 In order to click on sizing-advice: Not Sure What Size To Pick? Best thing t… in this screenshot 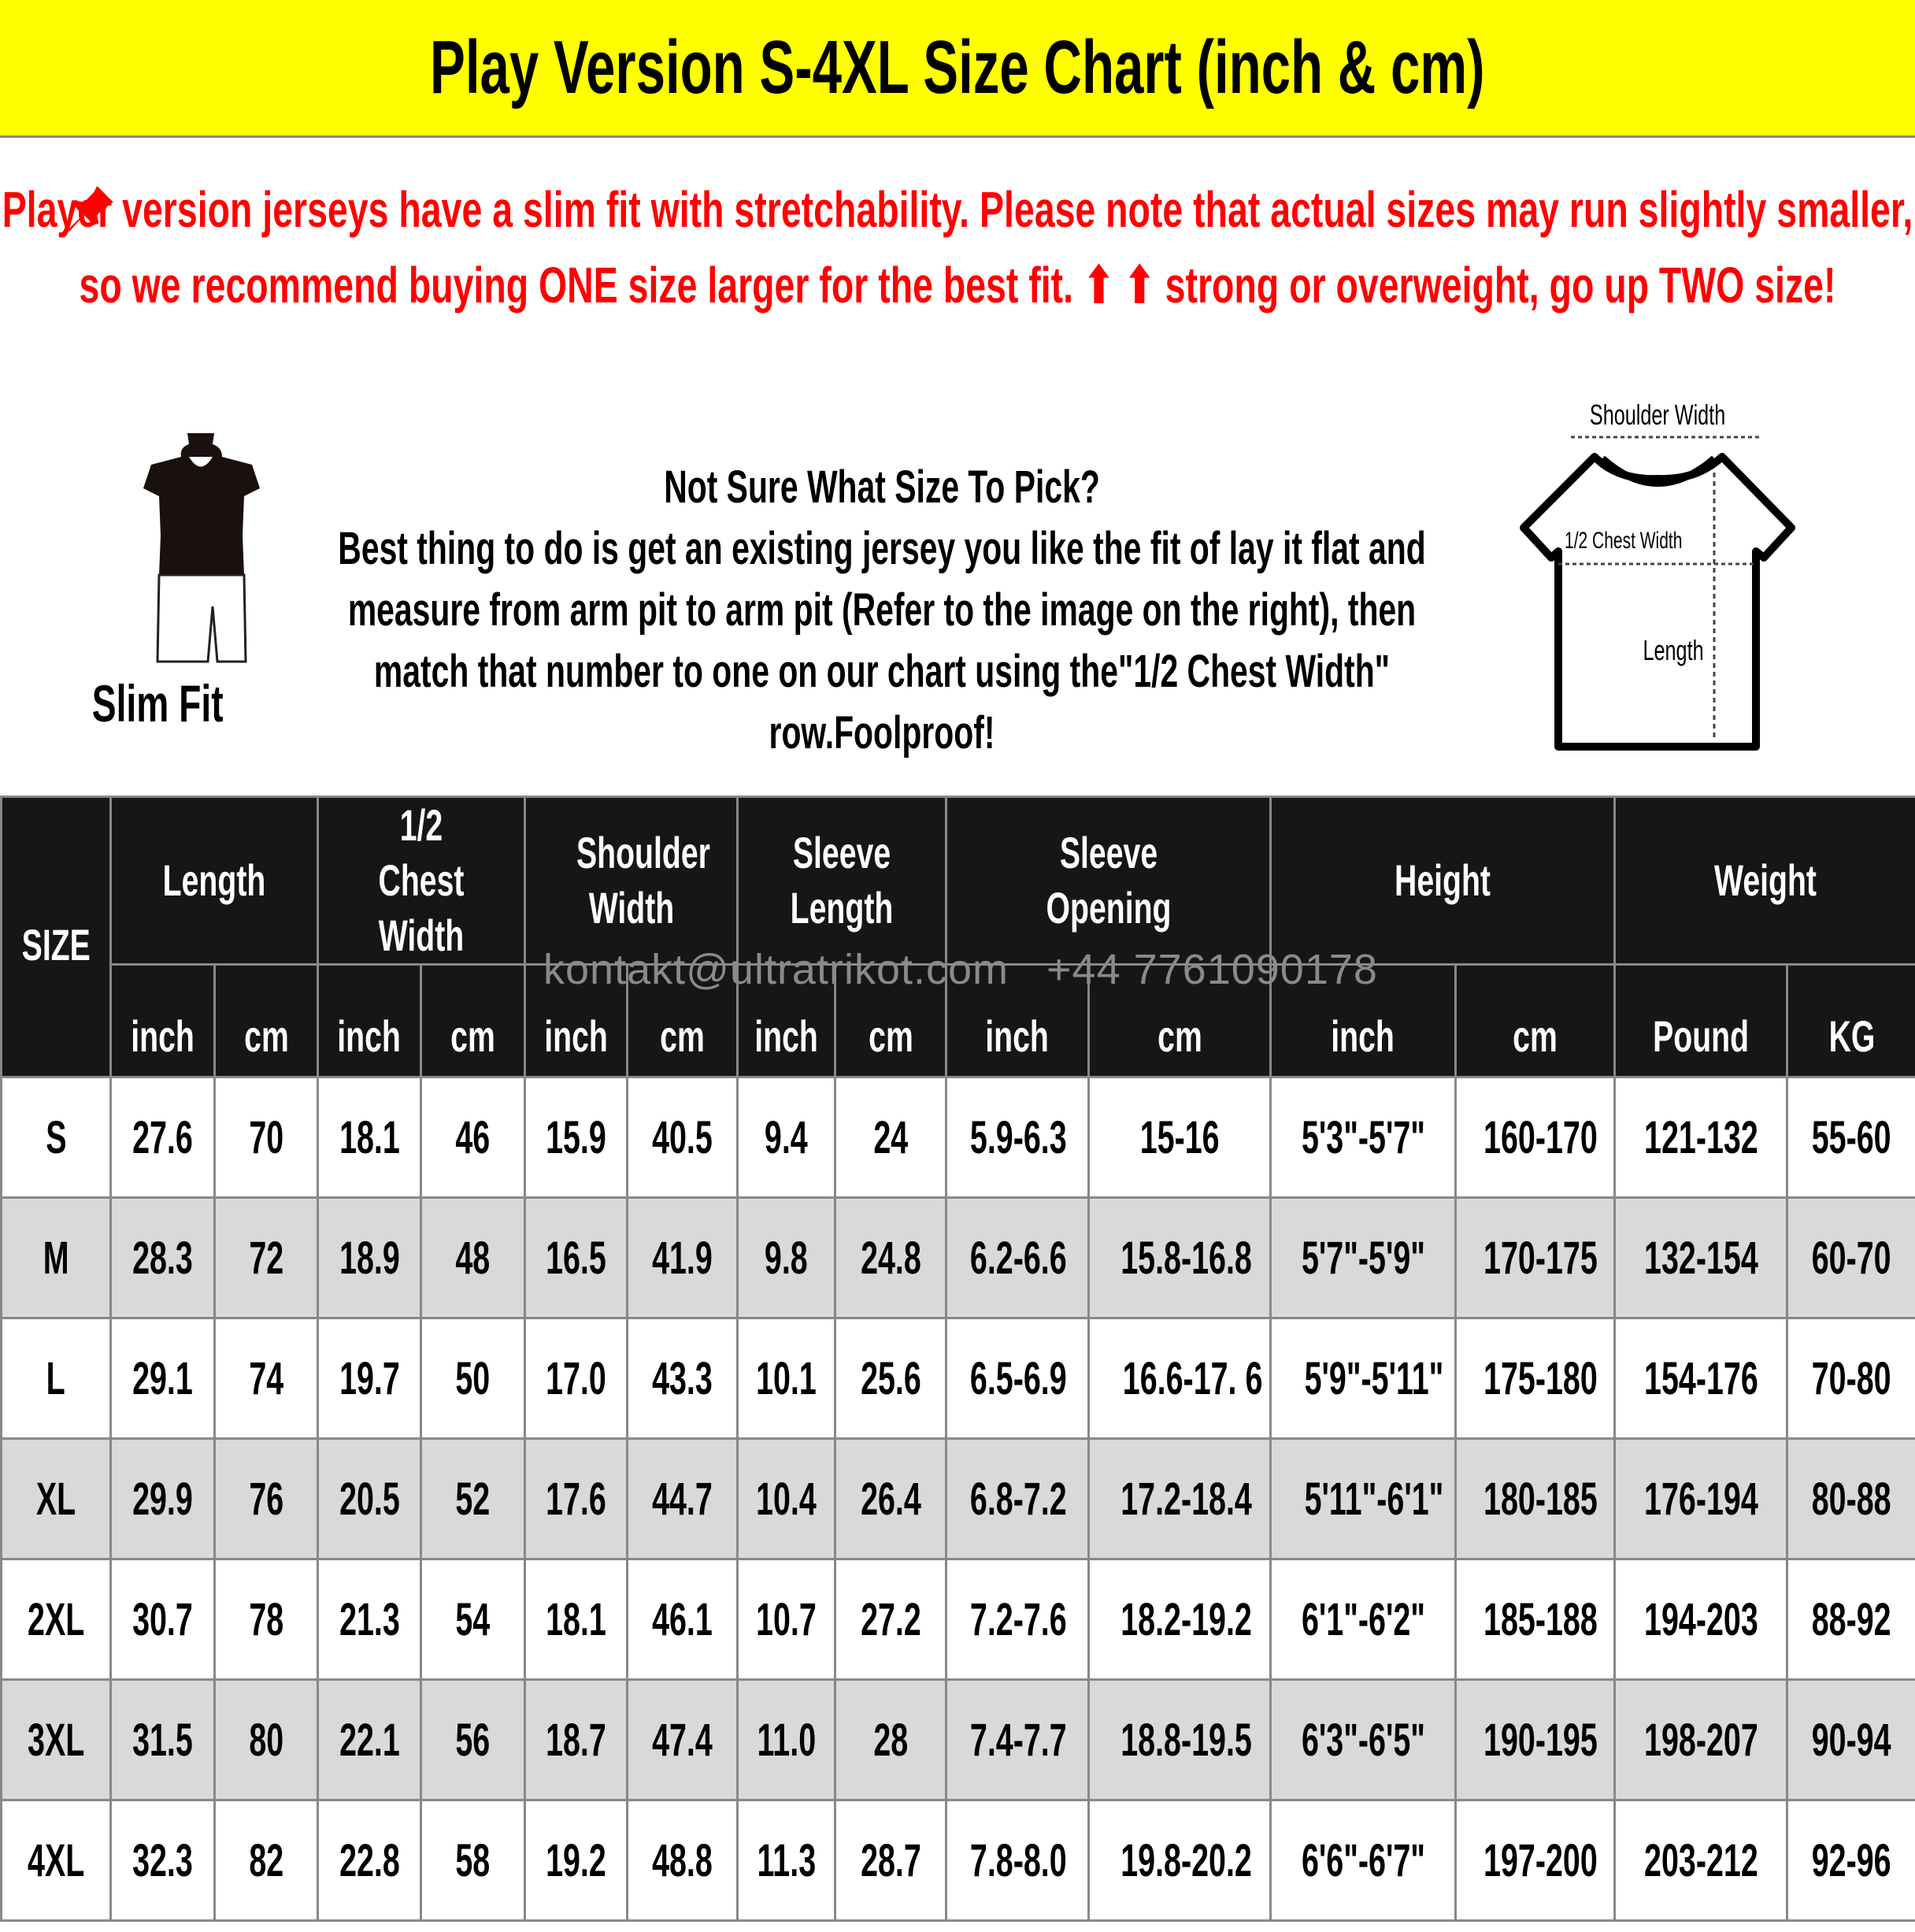, I will do `click(882, 610)`.